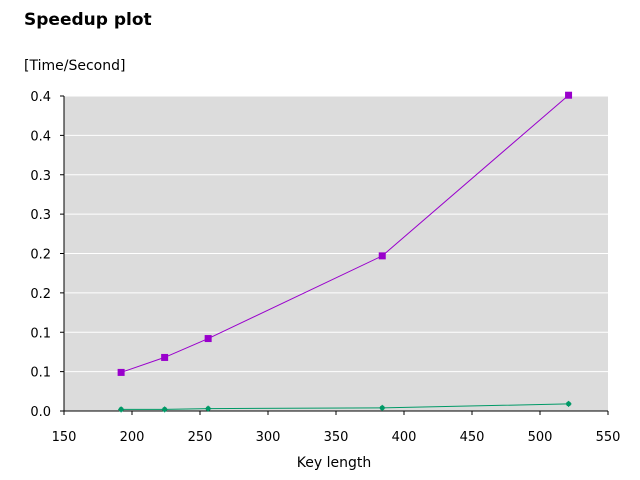  What do you see at coordinates (64, 437) in the screenshot?
I see `x-tick-label: 150` at bounding box center [64, 437].